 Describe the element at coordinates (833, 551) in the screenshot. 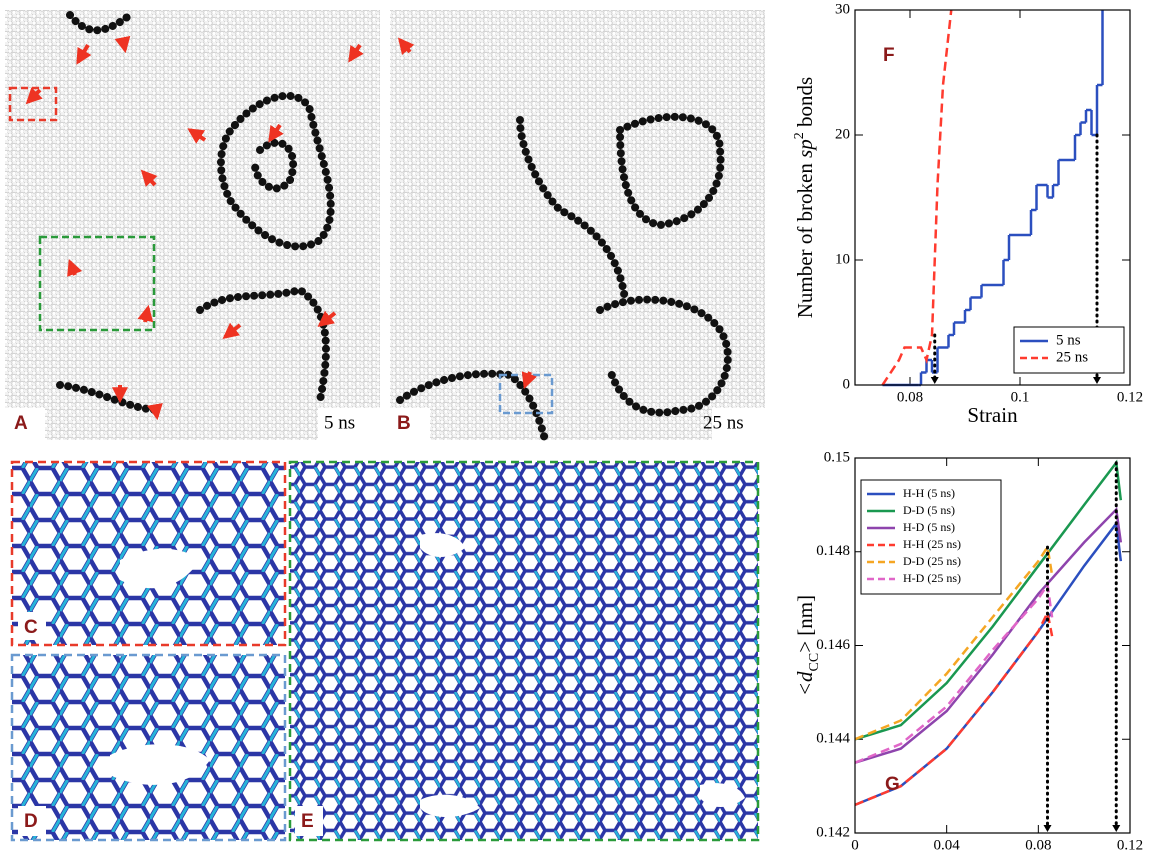

I see `y-tick-label: 0.148` at that location.